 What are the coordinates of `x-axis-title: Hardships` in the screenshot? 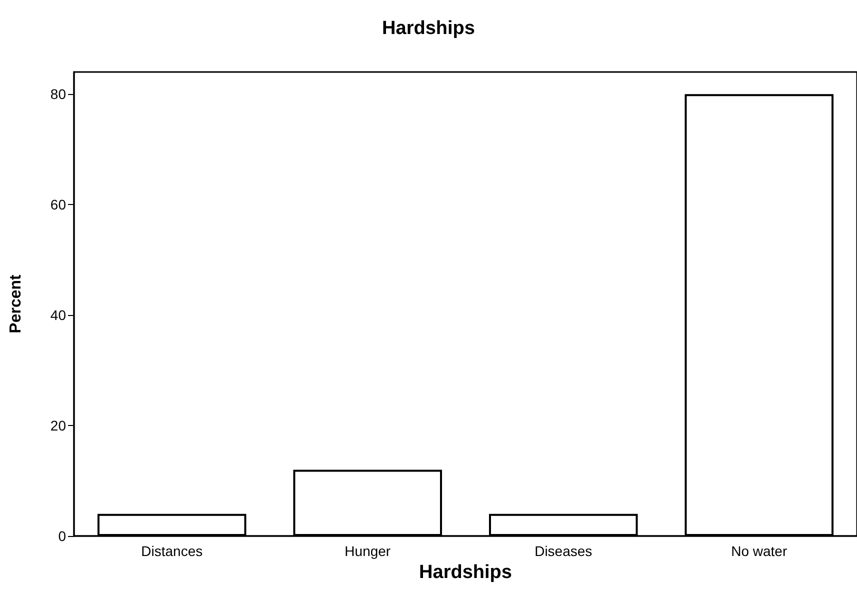 It's located at (465, 572).